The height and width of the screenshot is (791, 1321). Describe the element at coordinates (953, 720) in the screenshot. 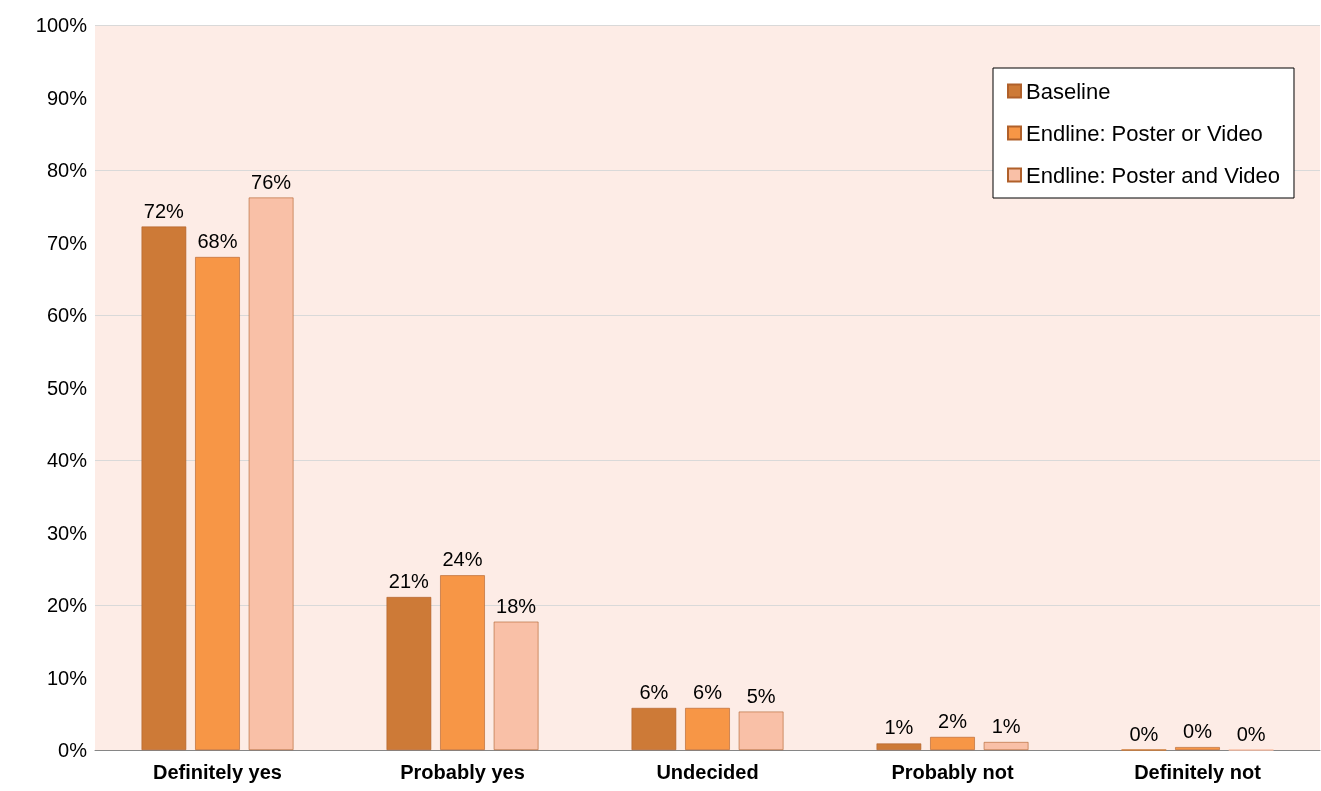

I see `data-label: 2%` at that location.